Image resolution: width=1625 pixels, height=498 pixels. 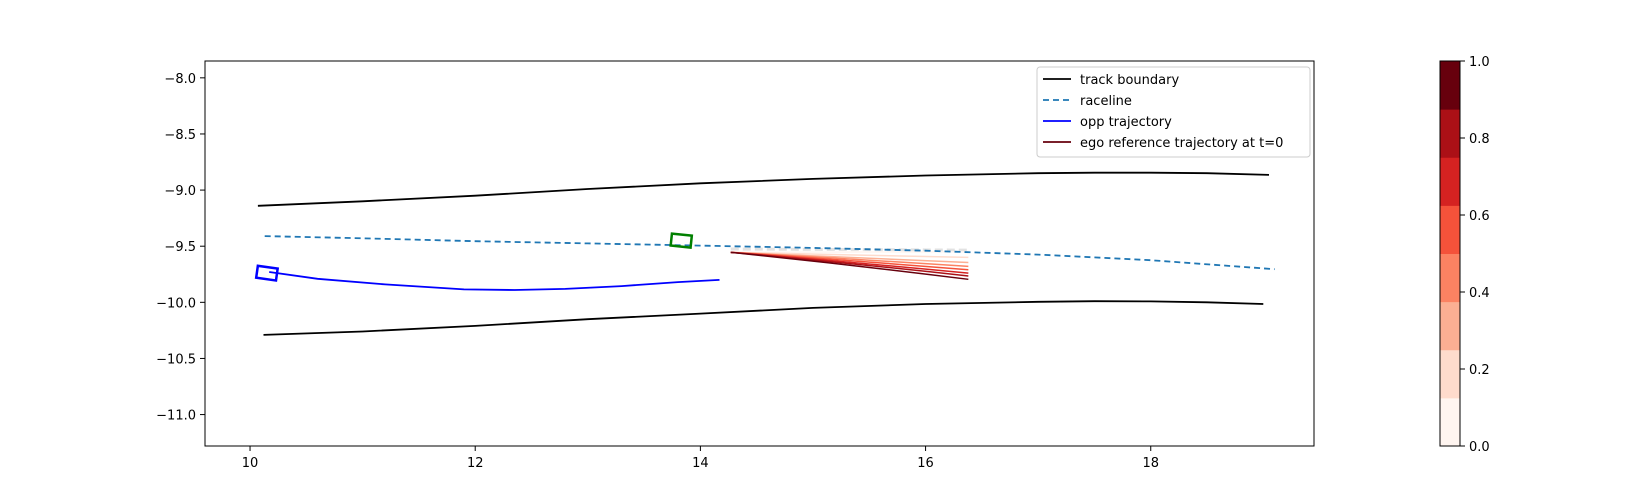 I want to click on y-tick-label: −10.0, so click(x=176, y=303).